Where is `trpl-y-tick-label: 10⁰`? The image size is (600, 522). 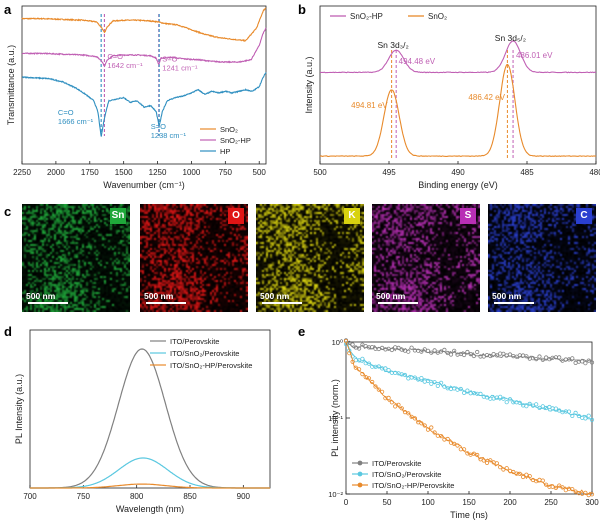
trpl-y-tick-label: 10⁰ is located at coordinates (337, 342).